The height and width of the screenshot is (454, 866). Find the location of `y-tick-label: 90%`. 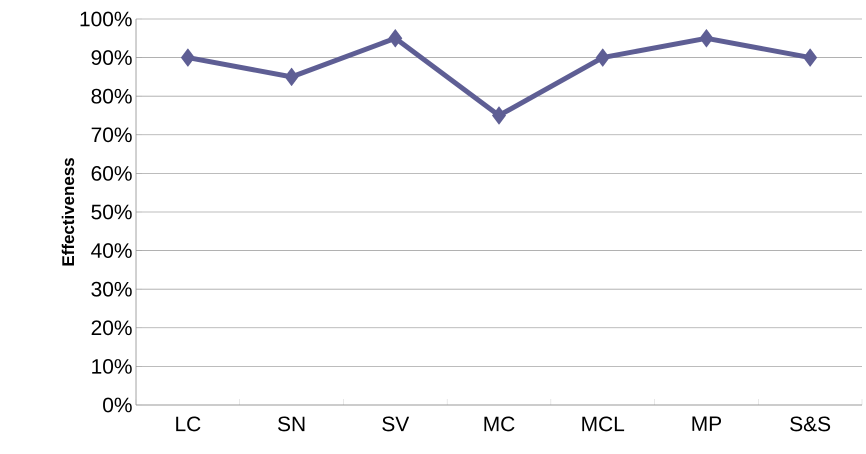

y-tick-label: 90% is located at coordinates (112, 57).